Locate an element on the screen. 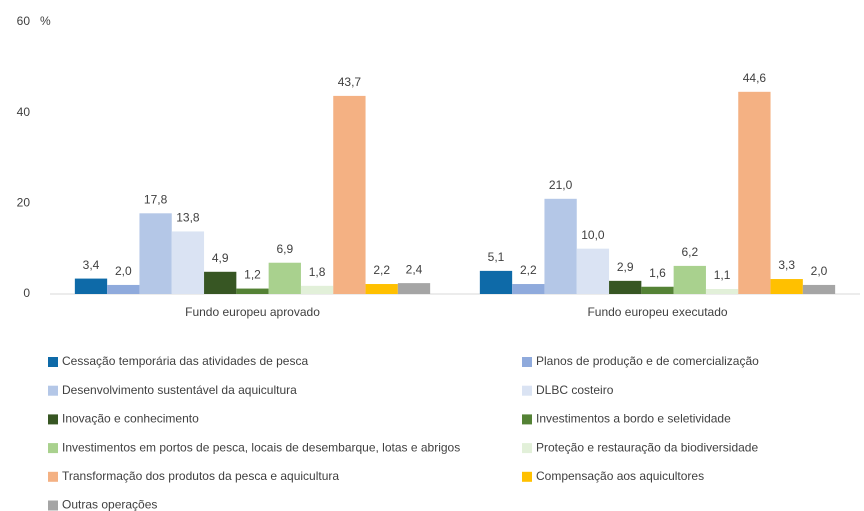 The width and height of the screenshot is (864, 511). legend-label: Inovação e conhecimento is located at coordinates (130, 419).